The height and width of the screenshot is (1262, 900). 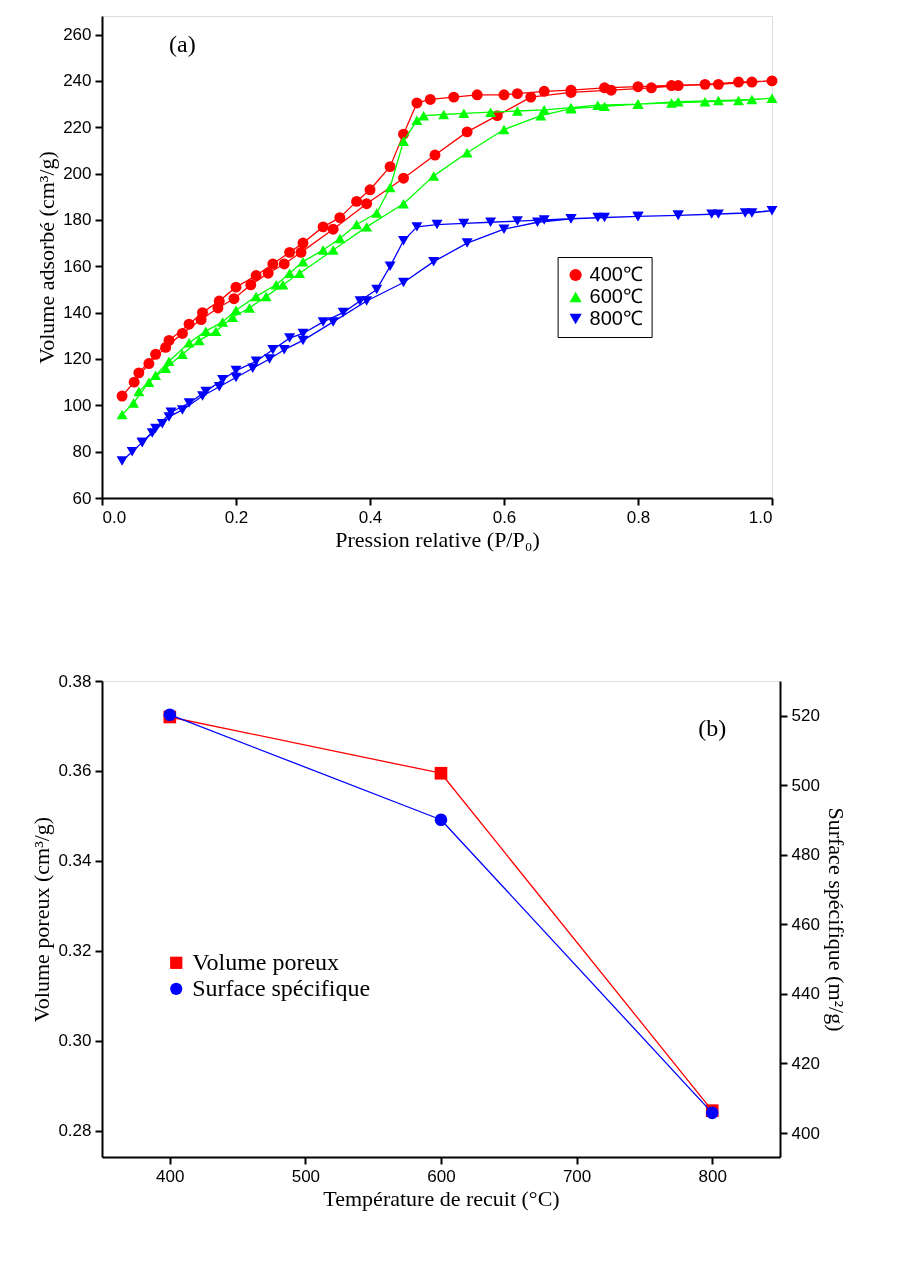 What do you see at coordinates (75, 771) in the screenshot?
I see `y-tick-label: 0.36` at bounding box center [75, 771].